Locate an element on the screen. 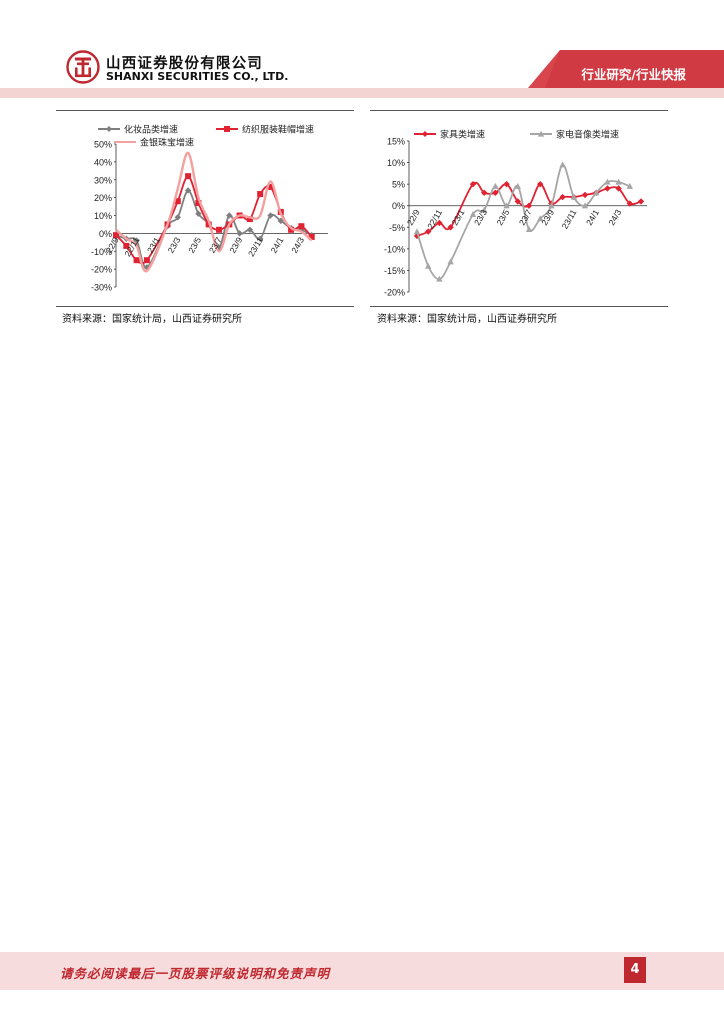 Image resolution: width=724 pixels, height=1024 pixels. y-tick-label: 10% is located at coordinates (396, 163).